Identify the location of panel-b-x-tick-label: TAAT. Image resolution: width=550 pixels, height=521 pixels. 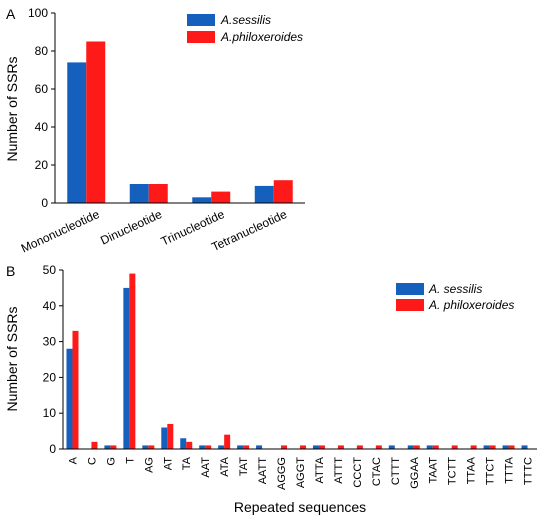
(434, 470).